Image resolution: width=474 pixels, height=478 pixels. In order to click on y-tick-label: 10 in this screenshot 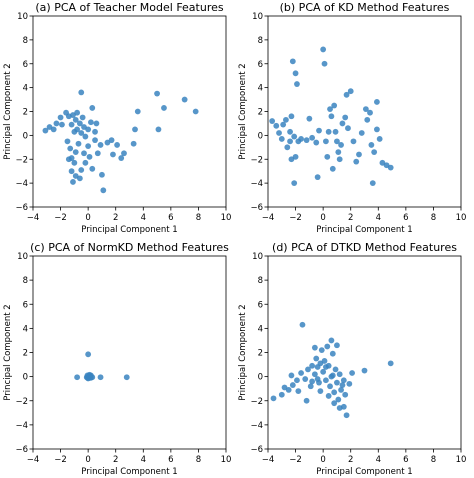, I will do `click(22, 257)`.